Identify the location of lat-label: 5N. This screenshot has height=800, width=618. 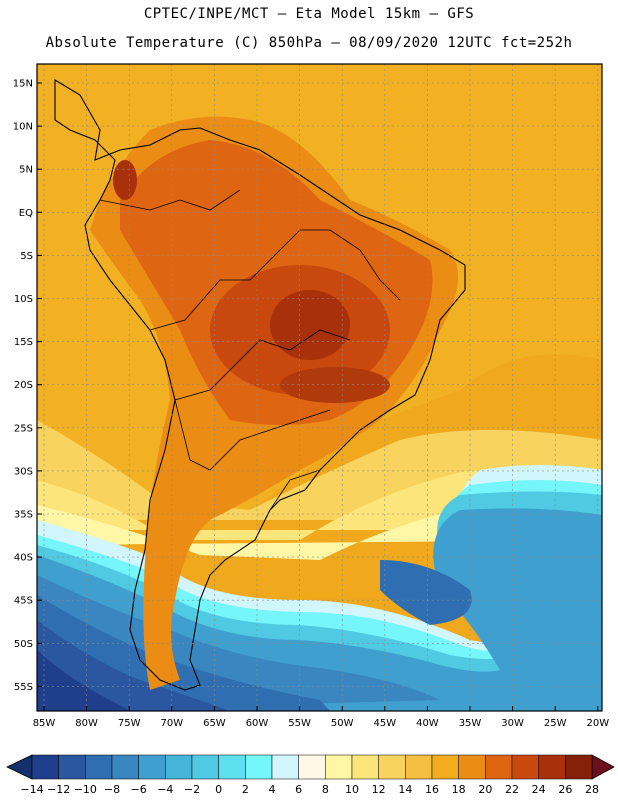
(26, 170).